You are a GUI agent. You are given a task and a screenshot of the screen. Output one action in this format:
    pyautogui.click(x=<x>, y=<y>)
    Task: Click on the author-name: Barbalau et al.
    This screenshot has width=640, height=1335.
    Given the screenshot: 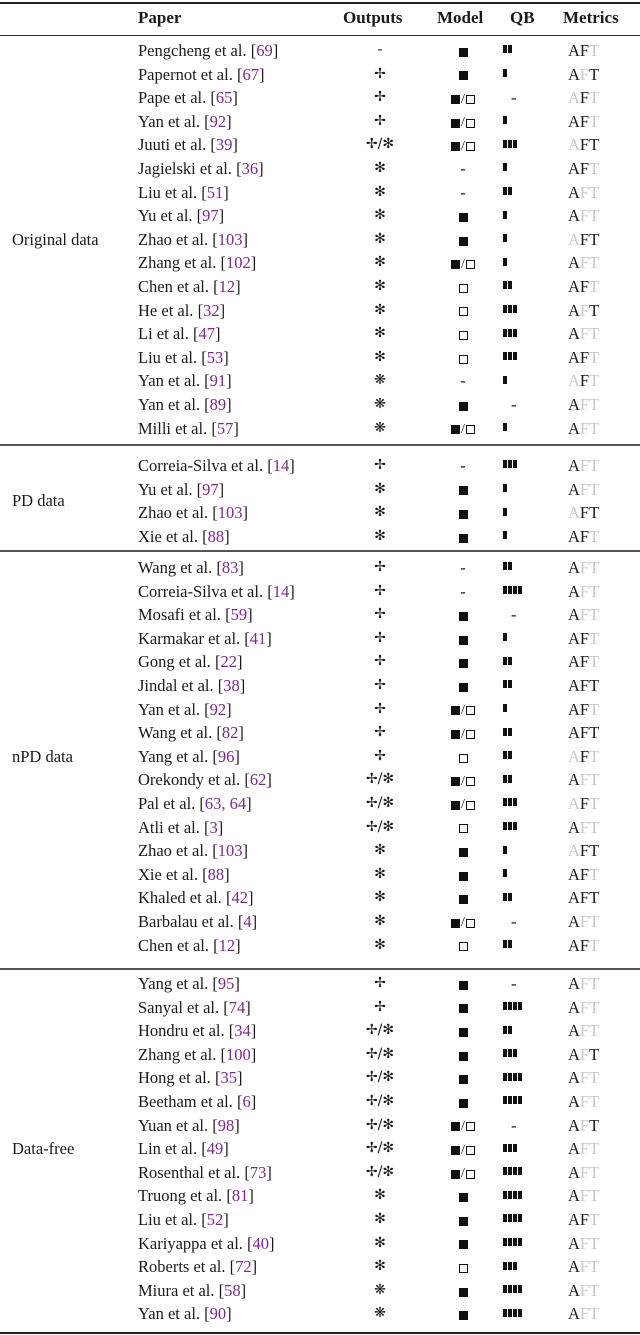 What is the action you would take?
    pyautogui.click(x=188, y=921)
    